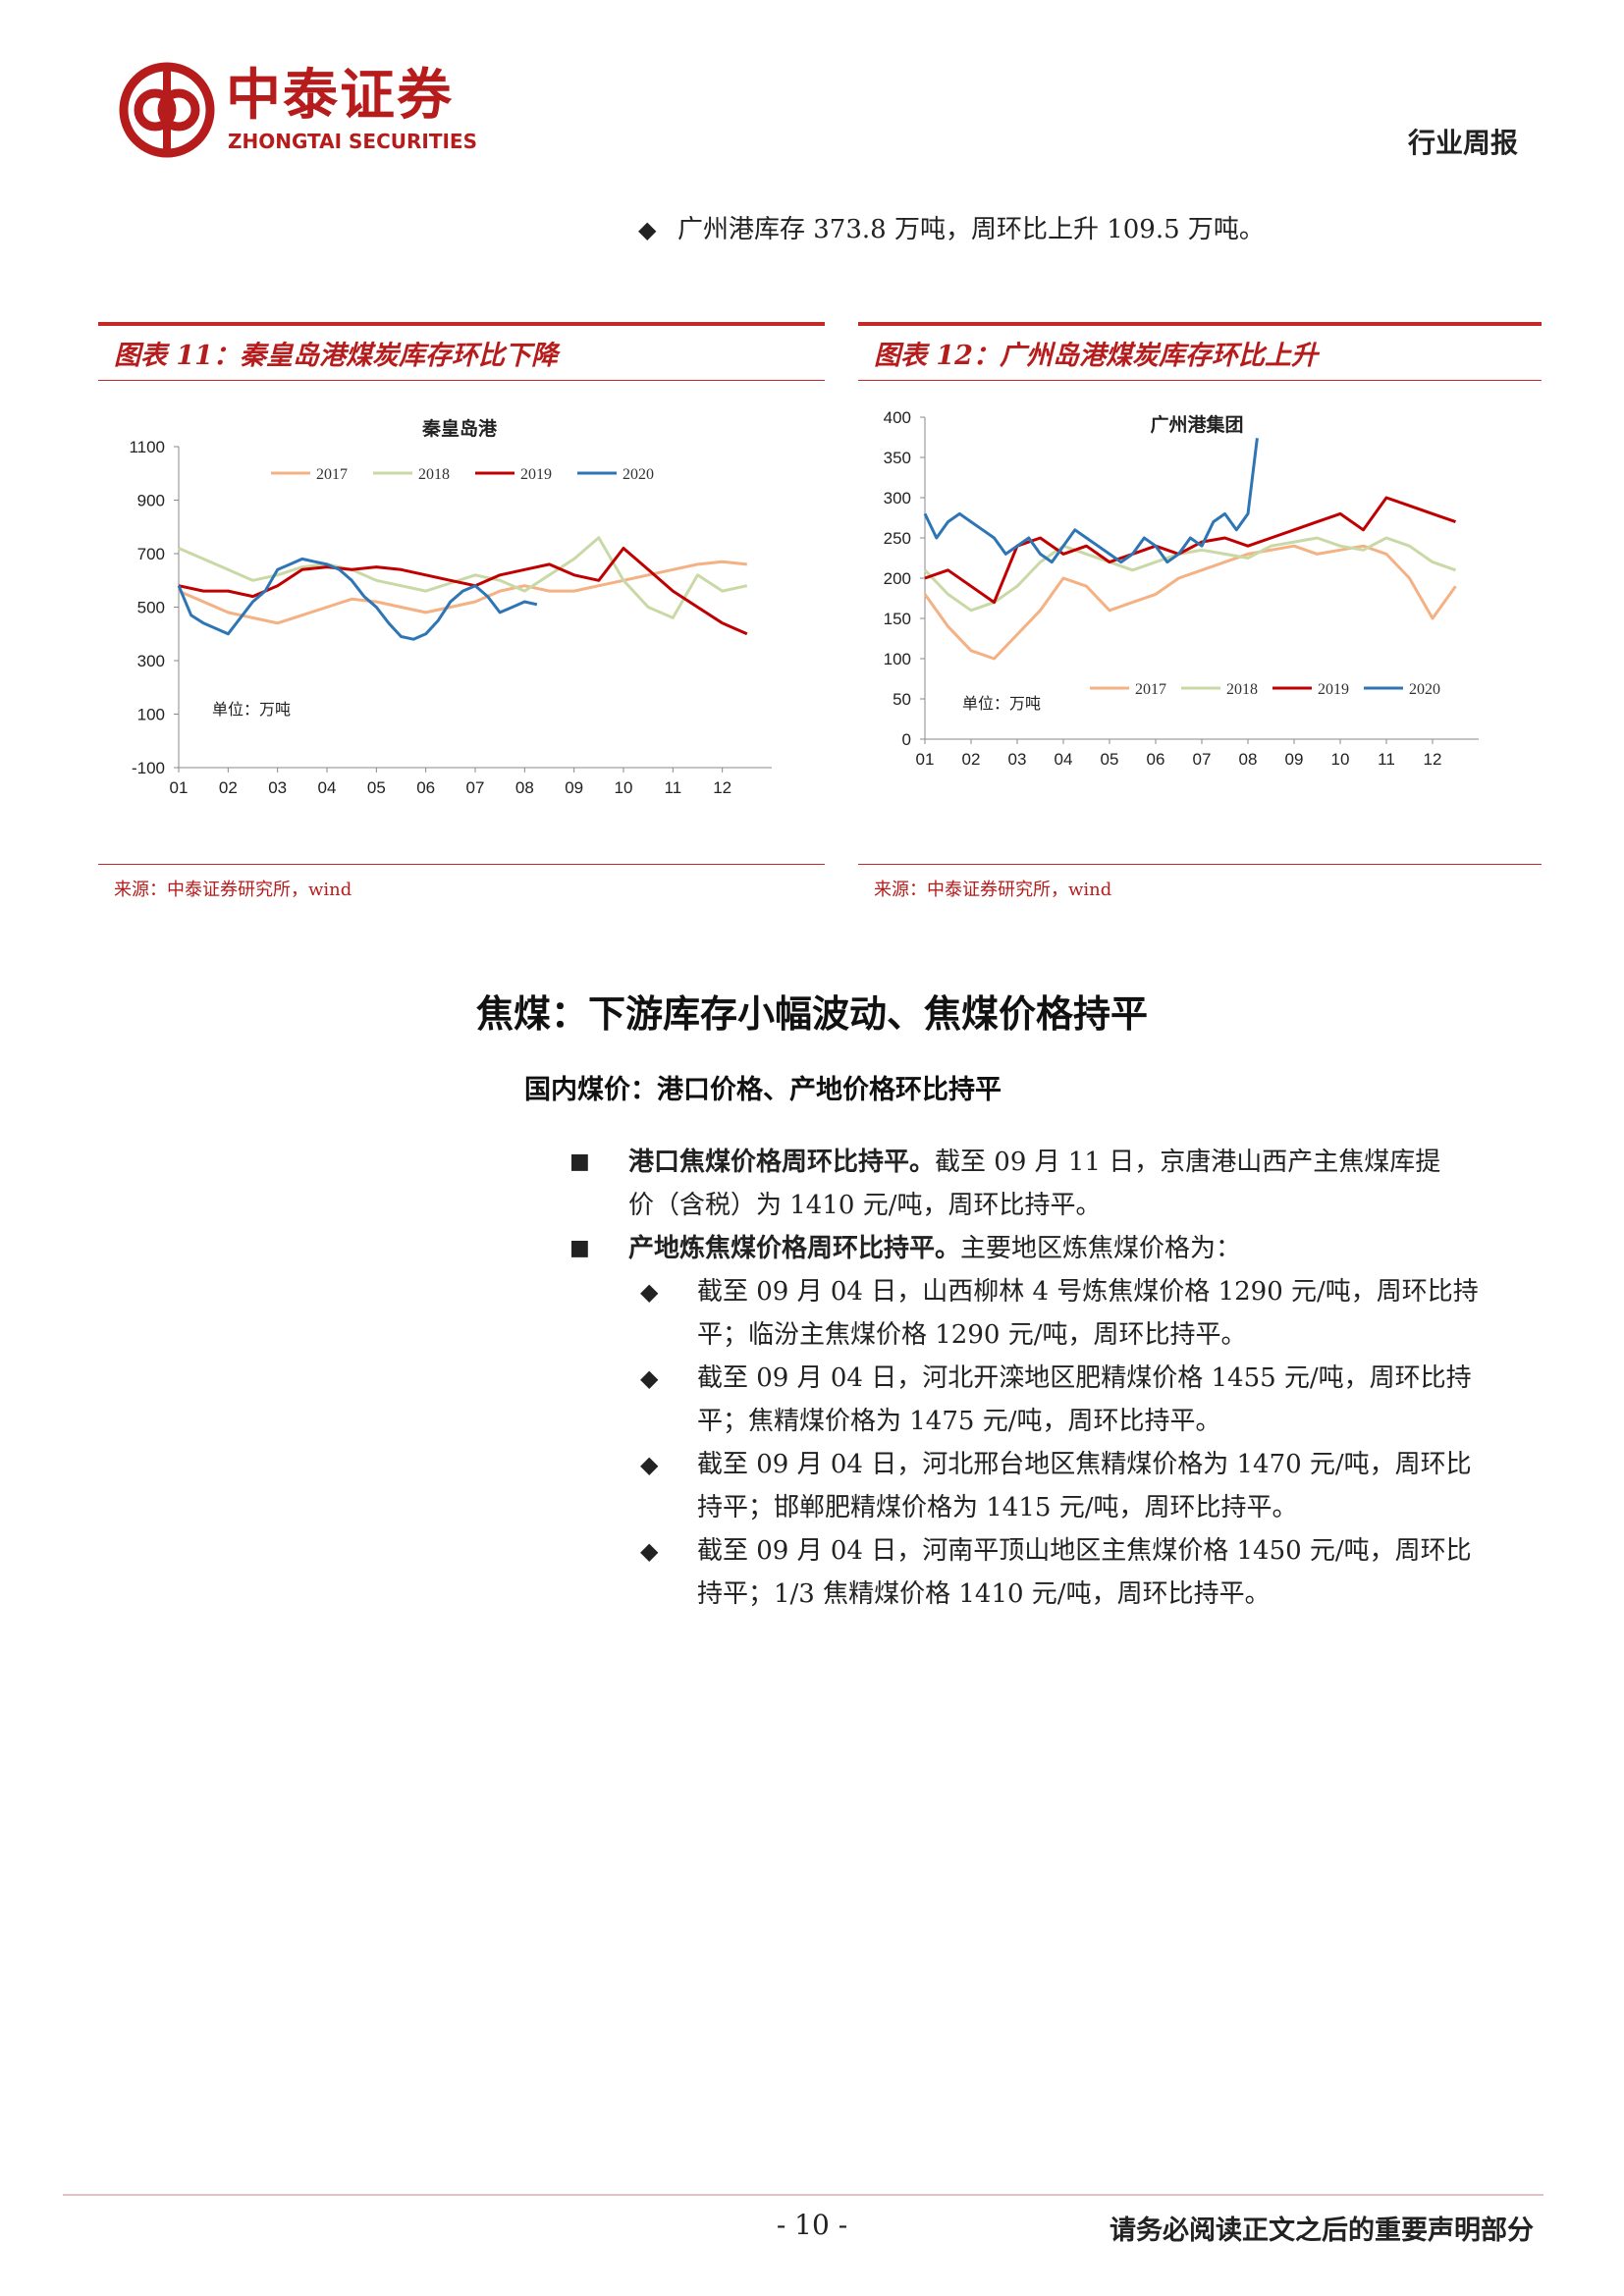 The width and height of the screenshot is (1624, 2296). Describe the element at coordinates (1084, 1378) in the screenshot. I see `subpoint-kailuan-line1: 截至 09 月 04 日，河北开滦地区肥精煤价格 1455 元/吨，周环比持` at that location.